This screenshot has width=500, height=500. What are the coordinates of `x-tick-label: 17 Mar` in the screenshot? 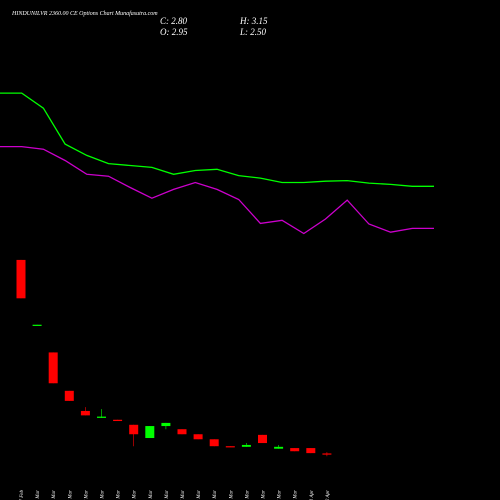 It's located at (183, 495).